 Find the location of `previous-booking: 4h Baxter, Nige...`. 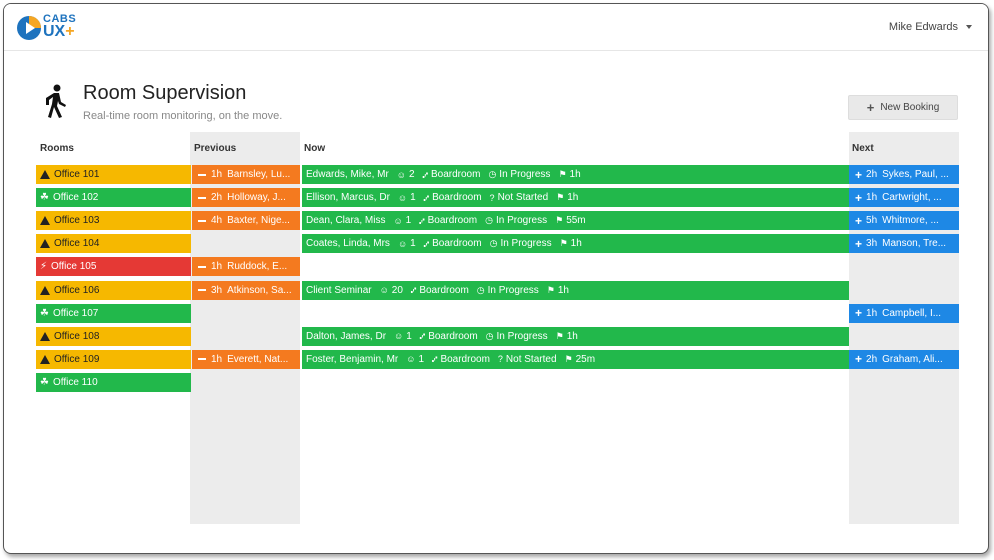

previous-booking: 4h Baxter, Nige... is located at coordinates (246, 221).